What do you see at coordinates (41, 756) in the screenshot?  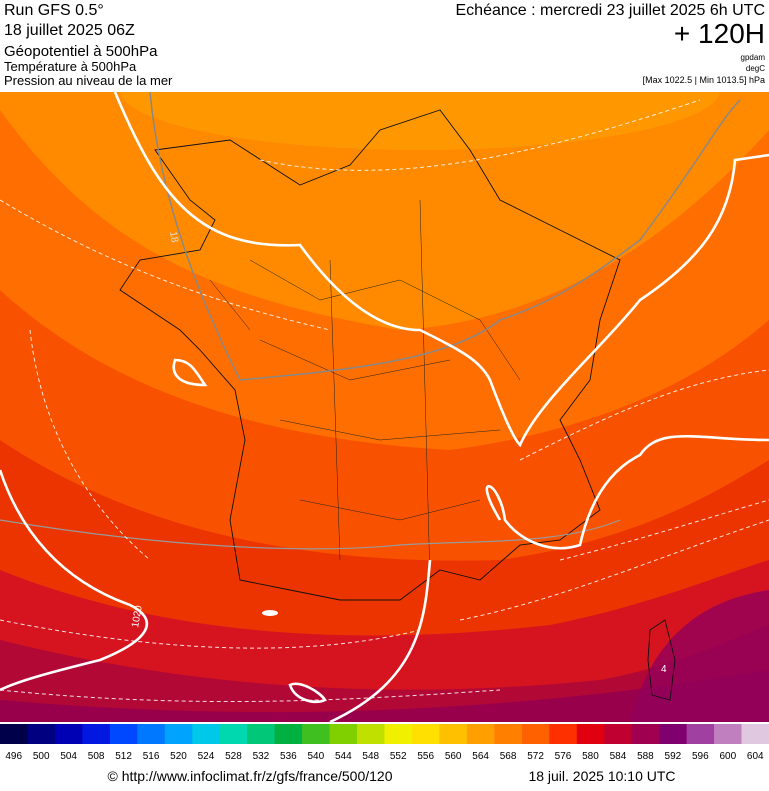 I see `colorbar-label: 500` at bounding box center [41, 756].